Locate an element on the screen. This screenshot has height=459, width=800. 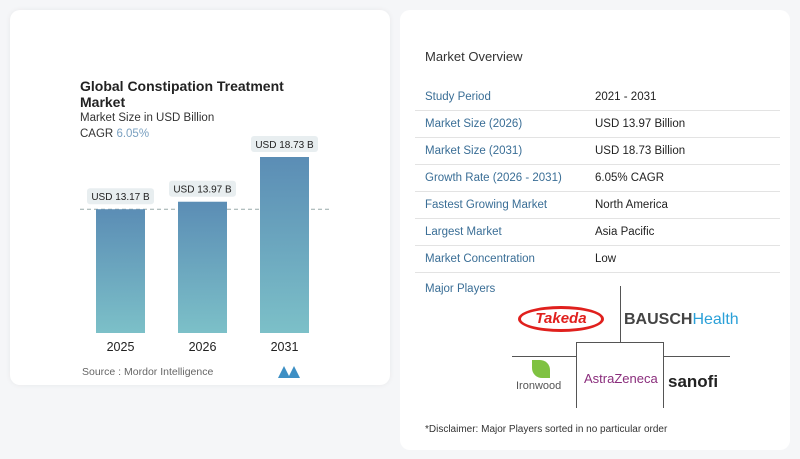
overview-row: Market Size (2031) USD 18.73 Billion is located at coordinates (597, 151).